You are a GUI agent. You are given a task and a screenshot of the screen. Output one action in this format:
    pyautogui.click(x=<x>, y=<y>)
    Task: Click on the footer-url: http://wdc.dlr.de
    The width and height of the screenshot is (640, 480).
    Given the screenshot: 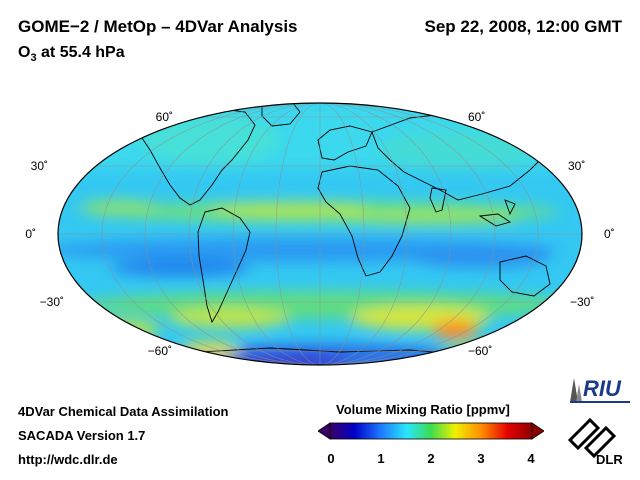 What is the action you would take?
    pyautogui.click(x=68, y=459)
    